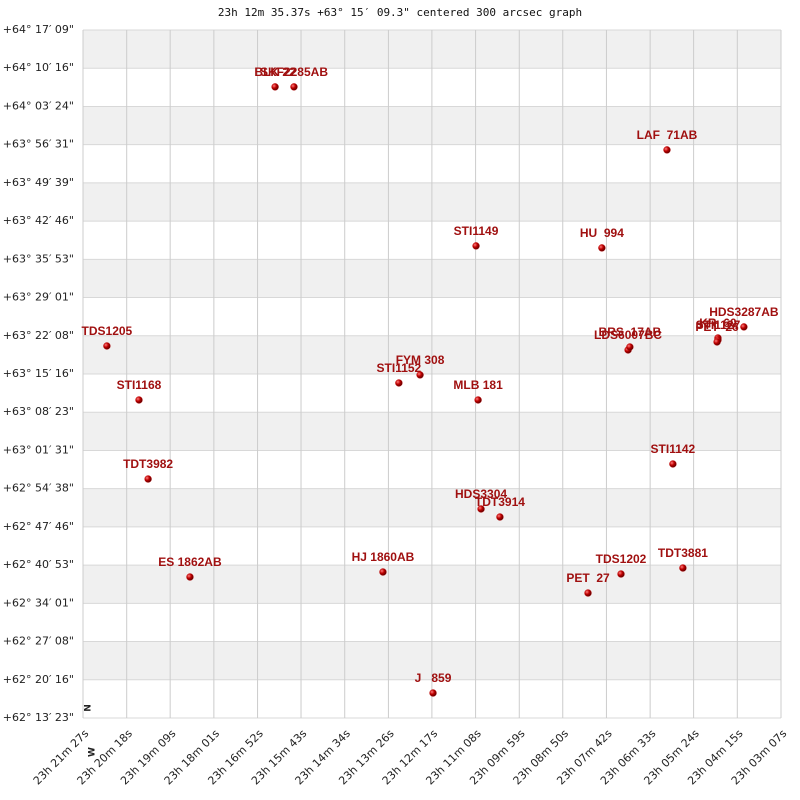 The width and height of the screenshot is (800, 800). I want to click on star-label: TDT3914, so click(500, 502).